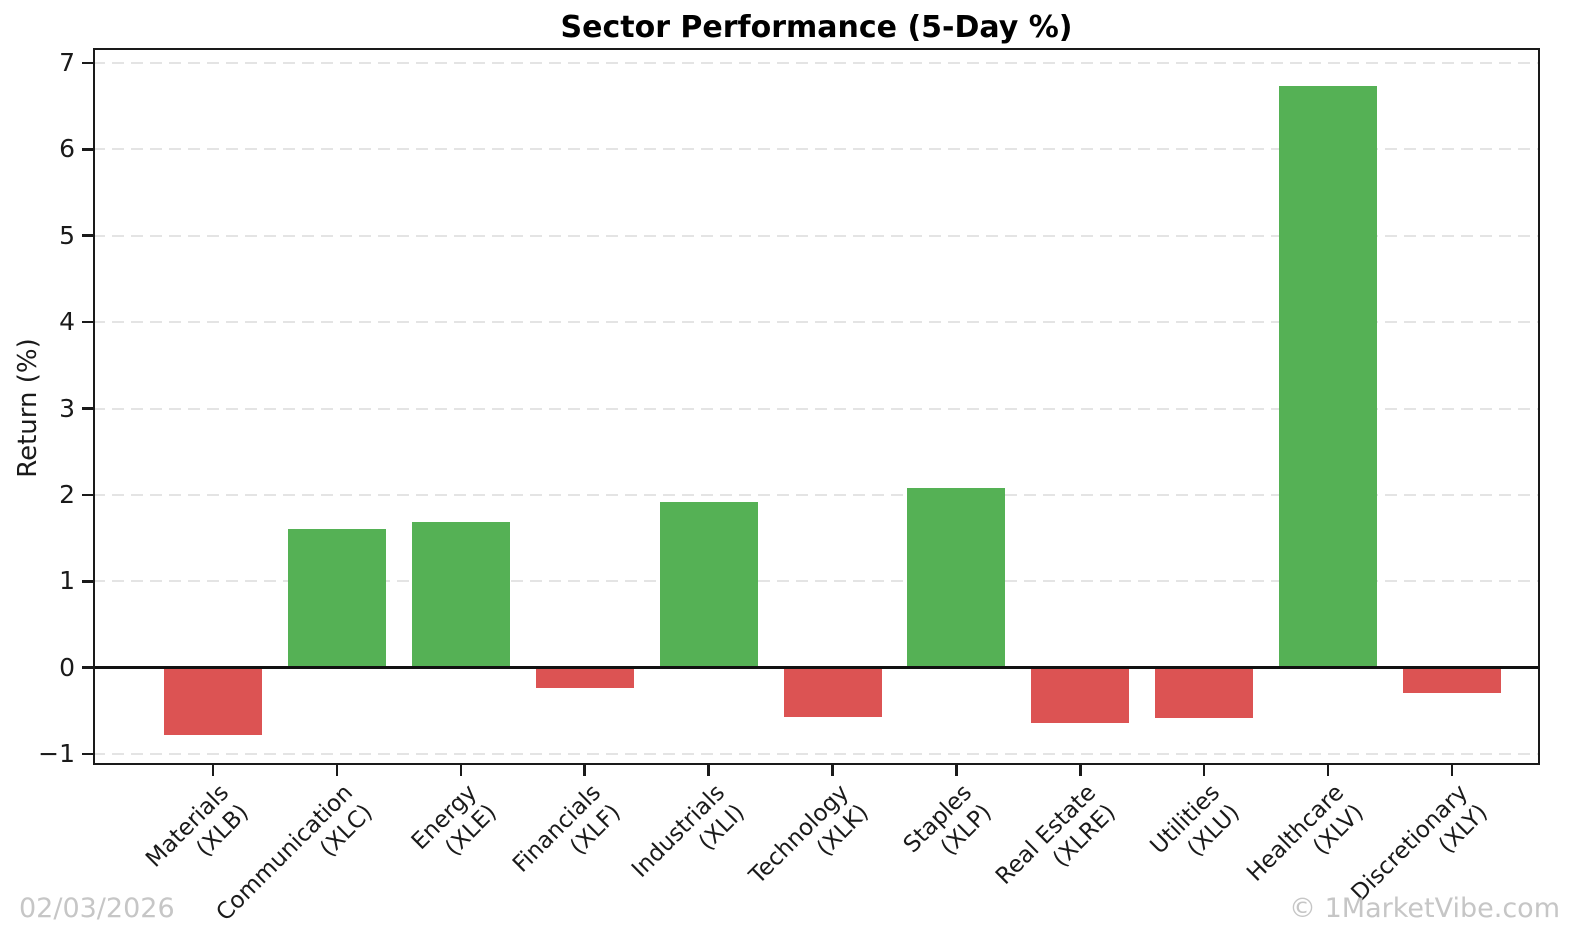 Image resolution: width=1583 pixels, height=940 pixels. I want to click on bar-healthcare-xlv, so click(1328, 377).